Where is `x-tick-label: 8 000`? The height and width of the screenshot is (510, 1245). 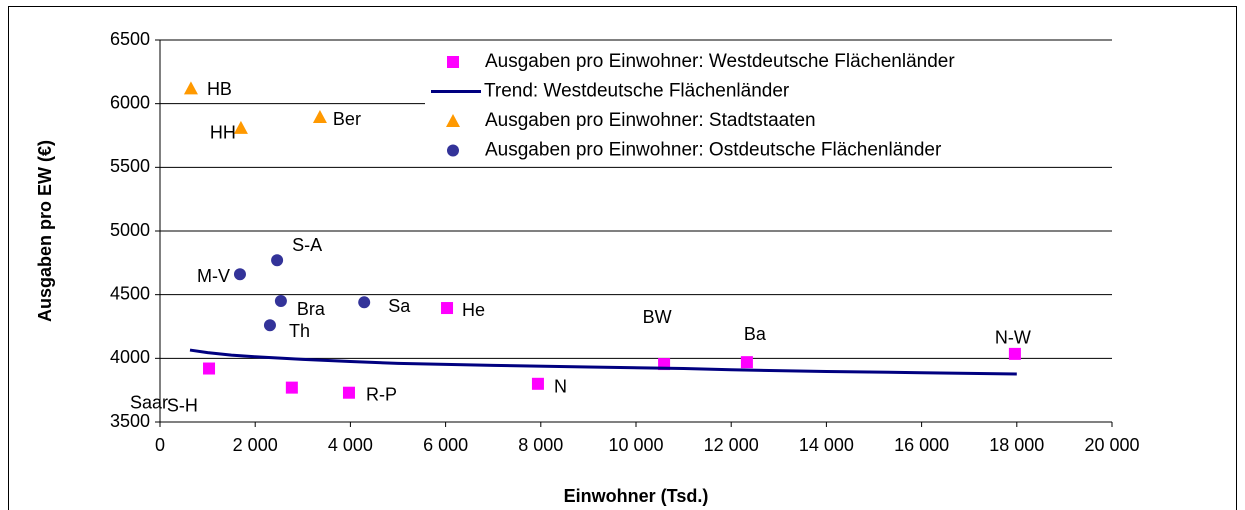
x-tick-label: 8 000 is located at coordinates (540, 445).